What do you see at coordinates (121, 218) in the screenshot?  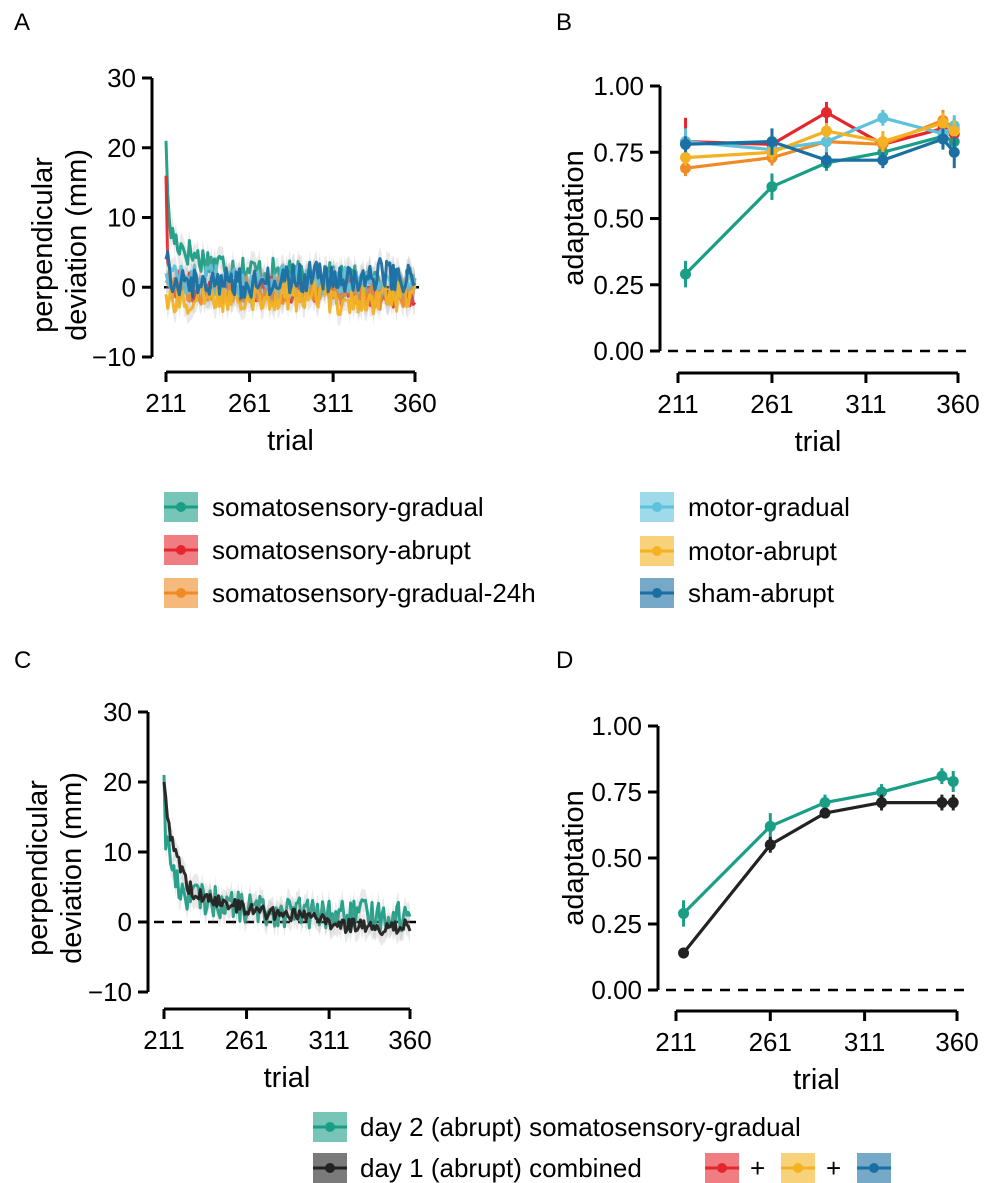 I see `y-tick-label: 10` at bounding box center [121, 218].